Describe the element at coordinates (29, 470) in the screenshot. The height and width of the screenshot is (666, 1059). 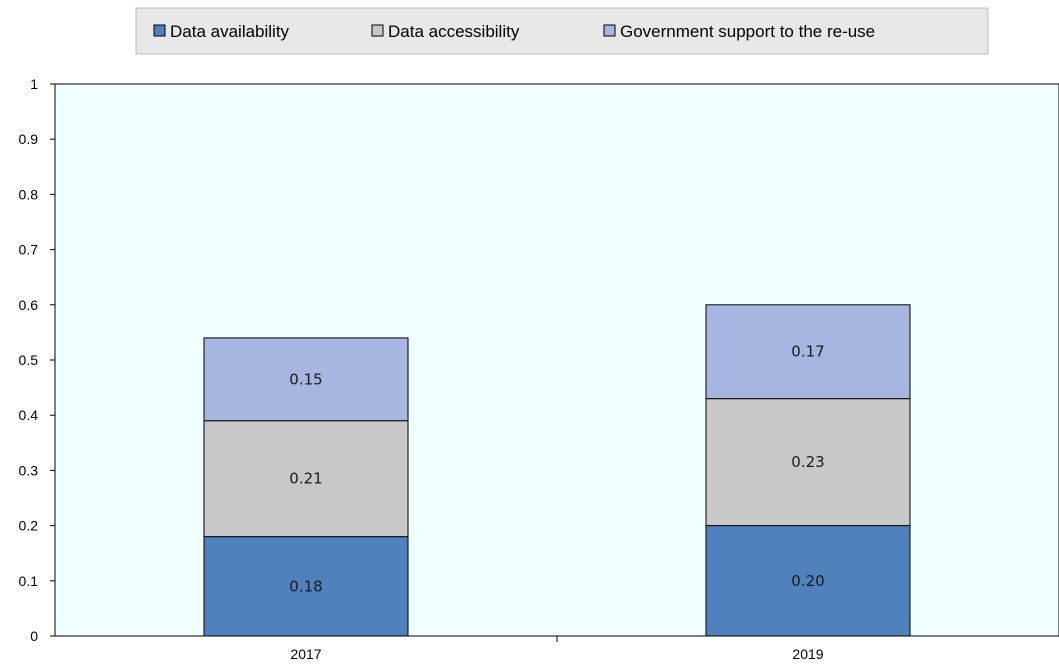
I see `y-tick-label: 0.3` at that location.